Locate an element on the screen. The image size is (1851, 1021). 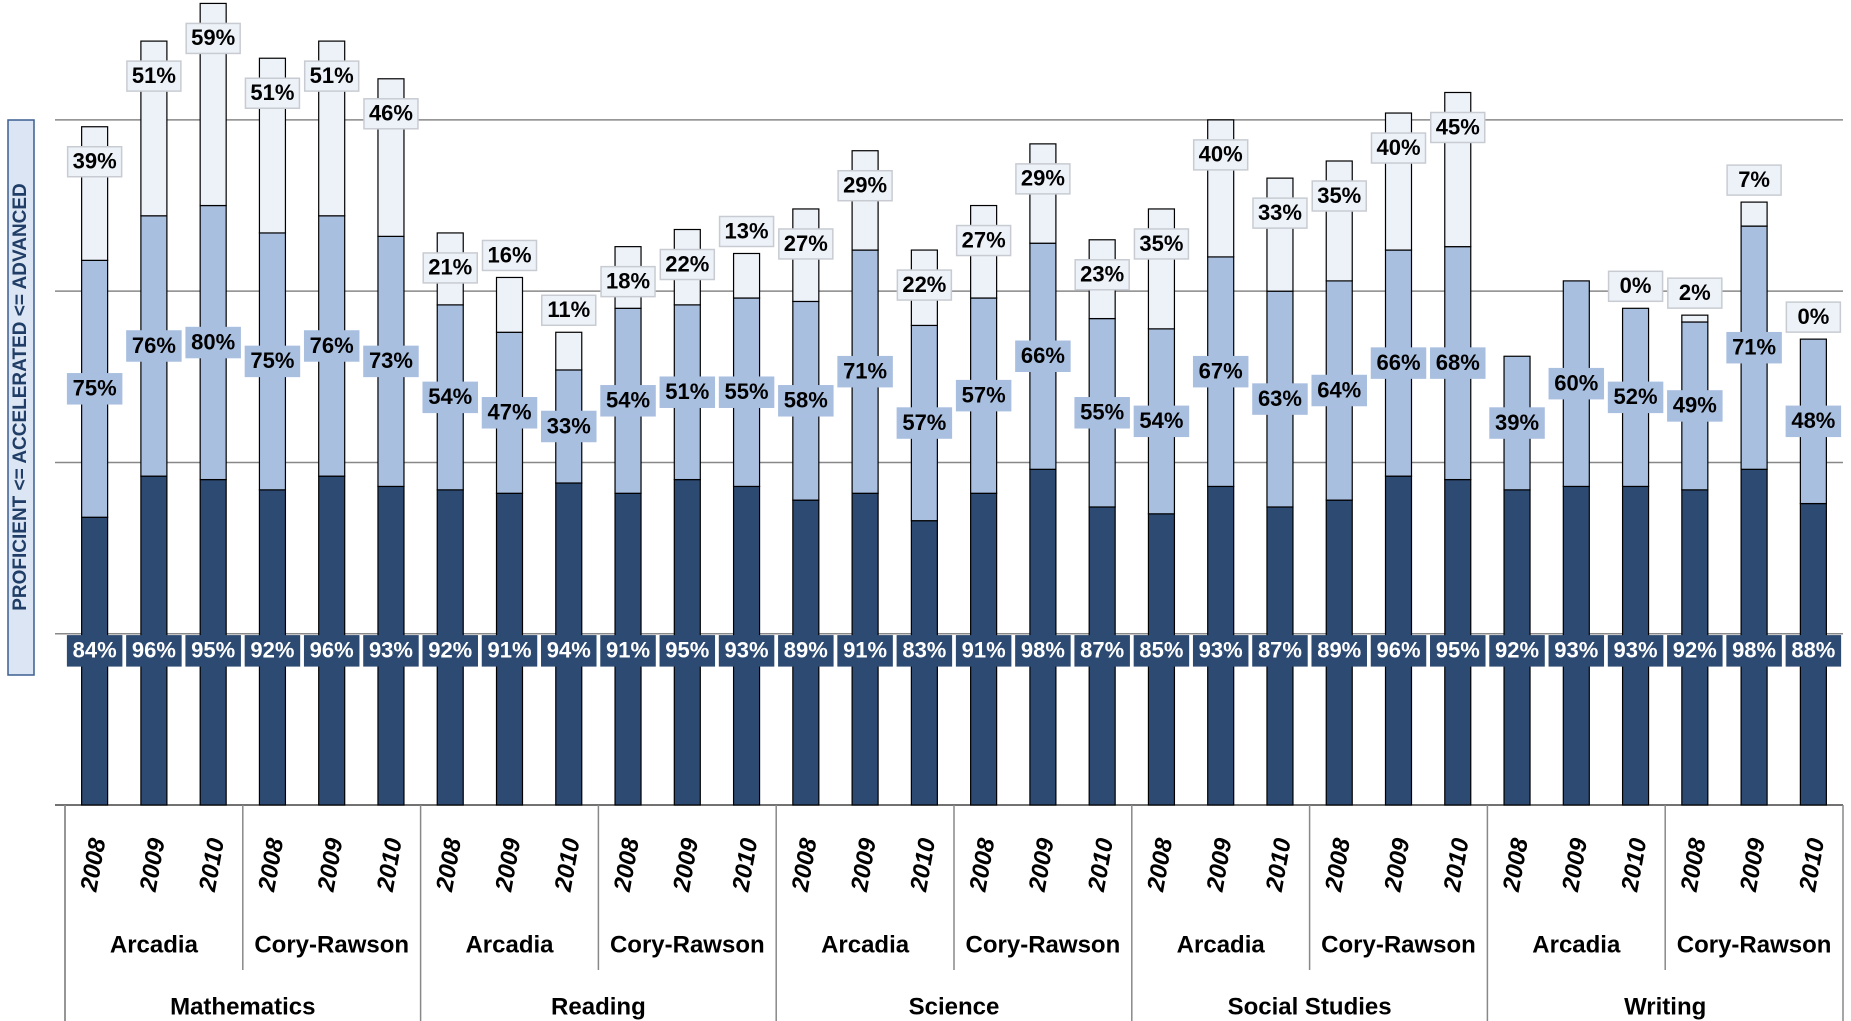
school-label: Arcadia is located at coordinates (1221, 944).